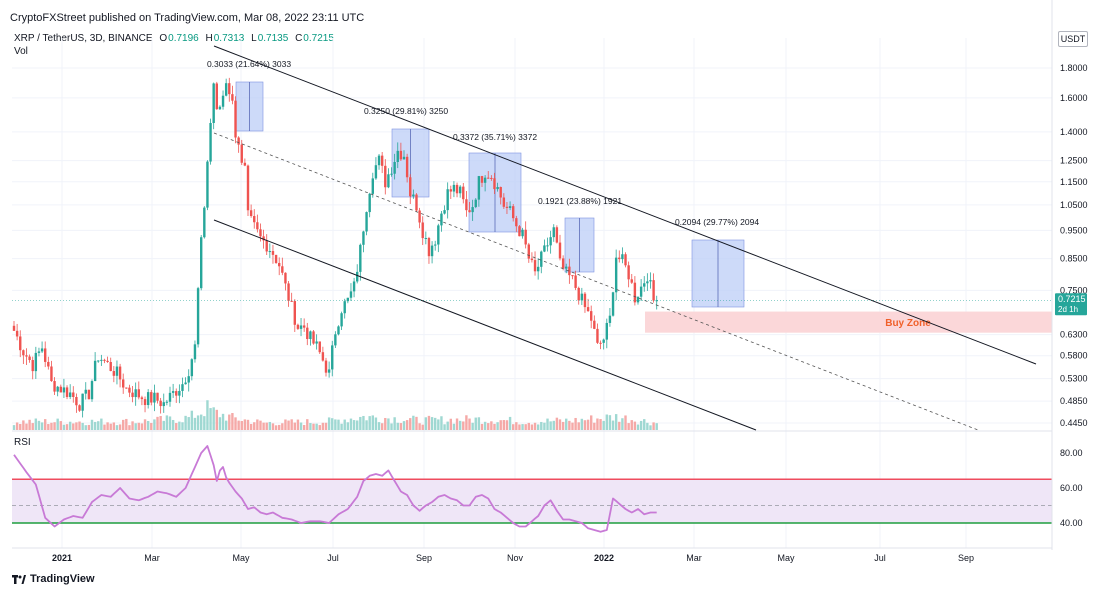 The image size is (1102, 601). Describe the element at coordinates (1072, 299) in the screenshot. I see `price-tag-value: 0.7215` at that location.